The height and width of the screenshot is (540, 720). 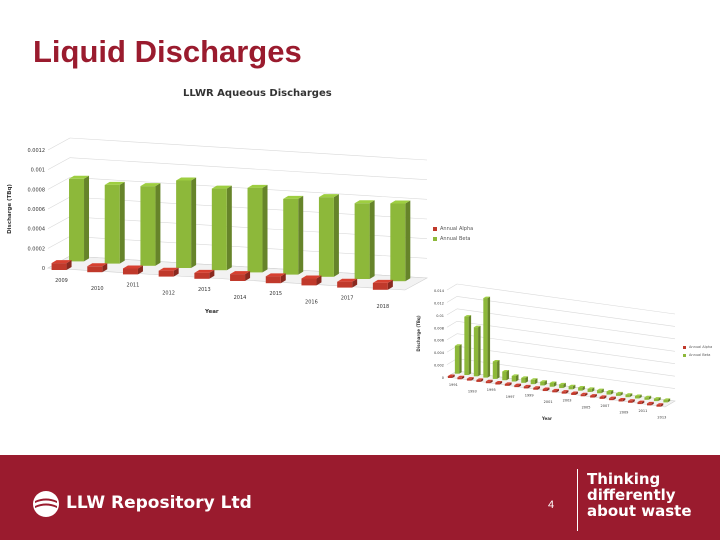 I want to click on inset-x-tick-label: 1997, so click(x=510, y=397).